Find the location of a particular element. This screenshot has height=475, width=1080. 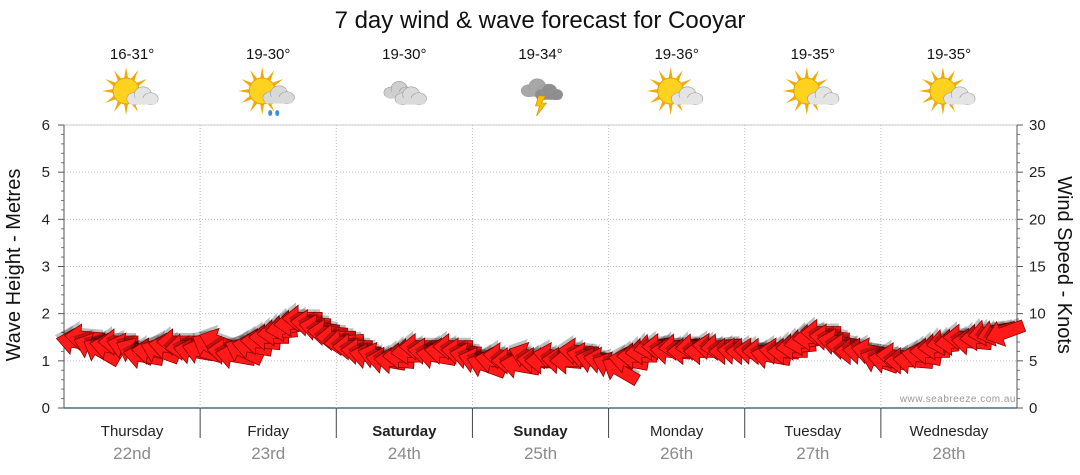

day-date-label: 25th is located at coordinates (540, 453).